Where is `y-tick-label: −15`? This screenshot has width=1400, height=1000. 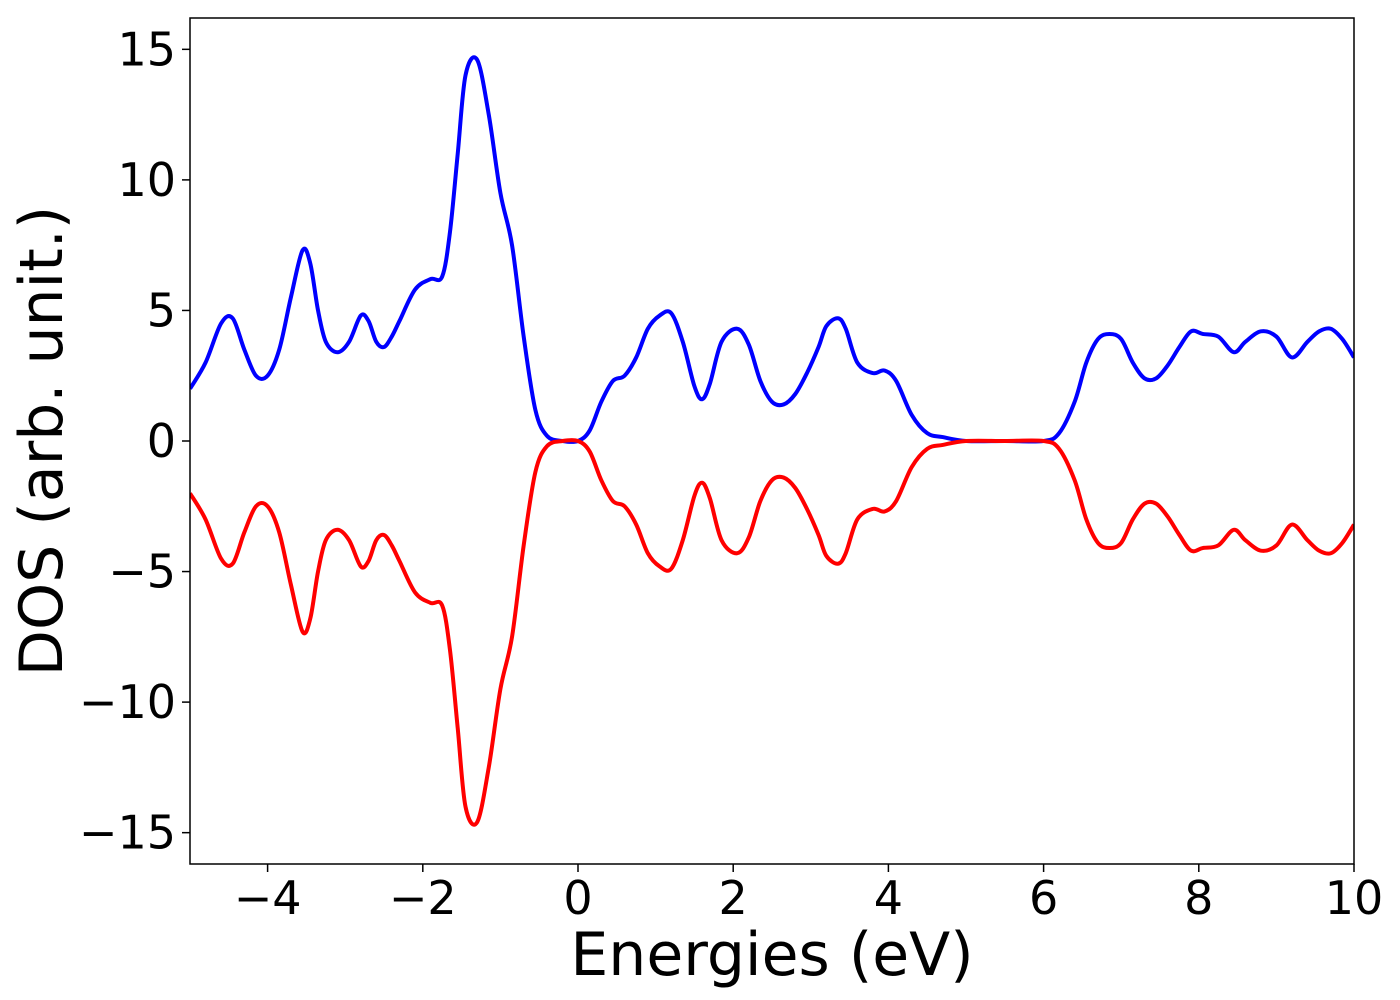 y-tick-label: −15 is located at coordinates (127, 833).